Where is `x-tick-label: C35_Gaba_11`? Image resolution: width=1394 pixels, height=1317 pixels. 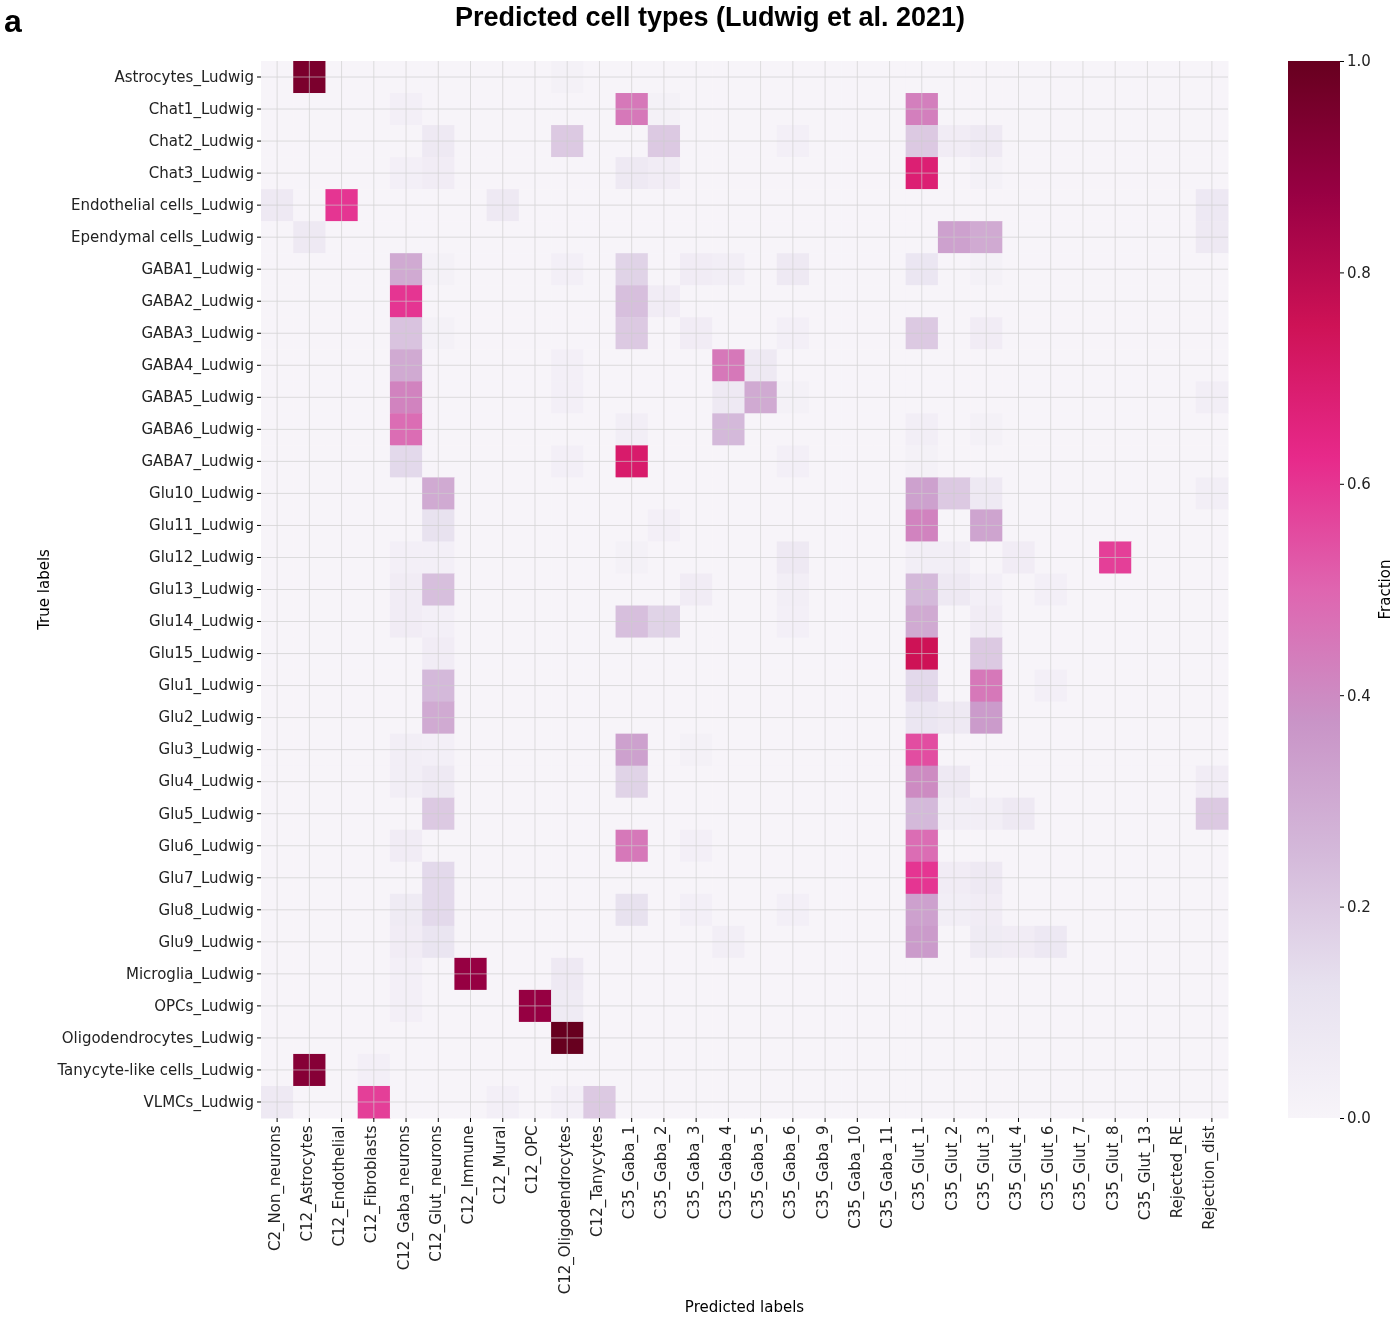 x-tick-label: C35_Gaba_11 is located at coordinates (888, 1177).